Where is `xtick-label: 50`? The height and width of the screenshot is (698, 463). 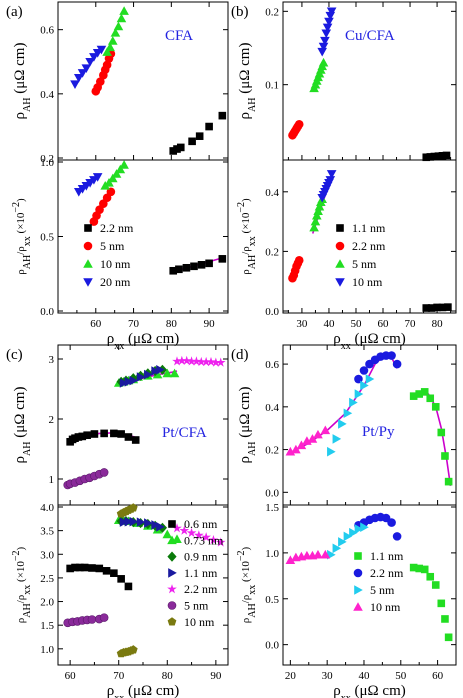
xtick-label: 50 is located at coordinates (356, 324).